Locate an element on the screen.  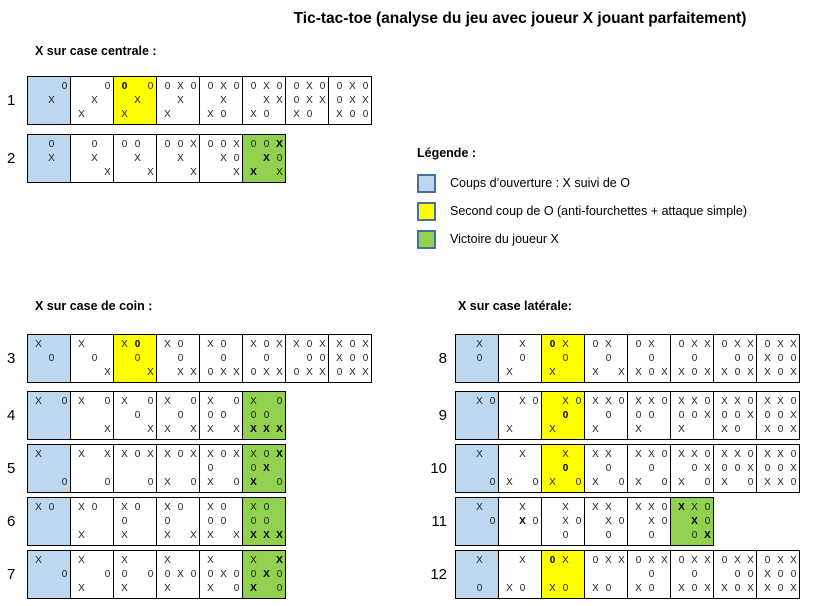
game-row-11: 11 X 0 X X 0 X X 0 0 X X X 0 0 X X 0 X 0 0 X X 0 X 0 0 X is located at coordinates (567, 521).